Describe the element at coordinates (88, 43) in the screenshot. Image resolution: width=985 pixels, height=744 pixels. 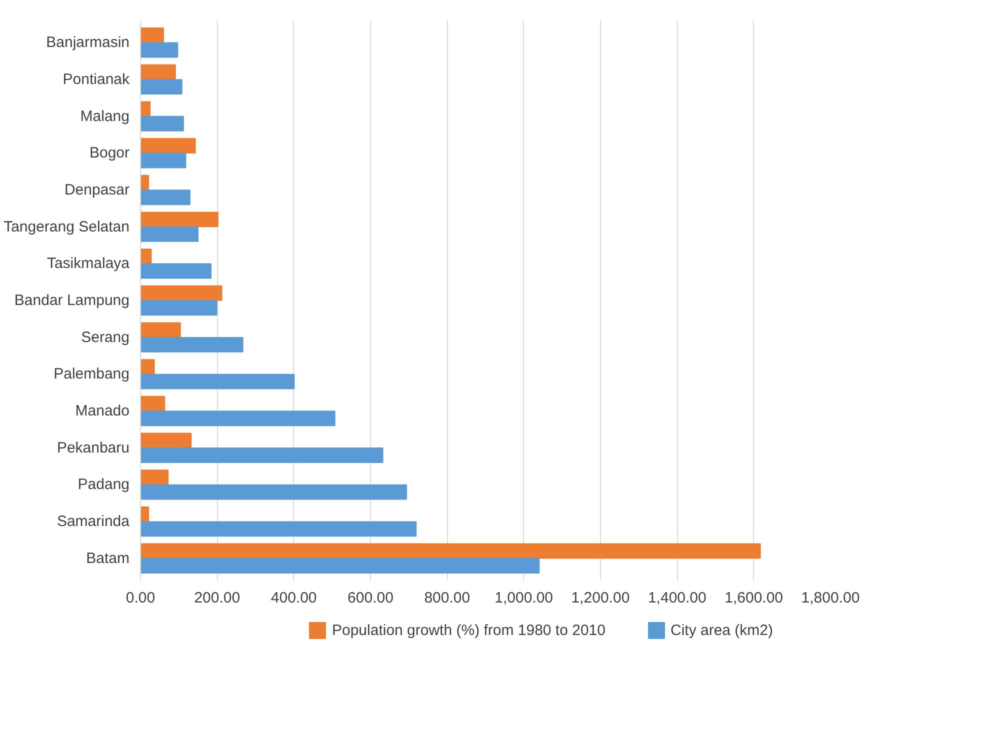
I see `y-tick-label: Banjarmasin` at that location.